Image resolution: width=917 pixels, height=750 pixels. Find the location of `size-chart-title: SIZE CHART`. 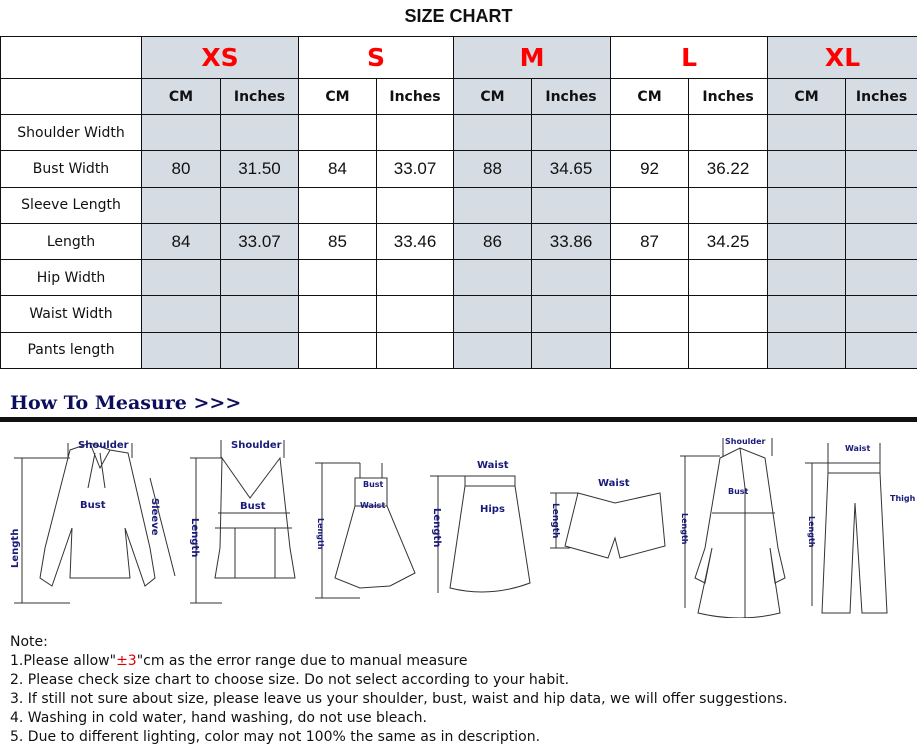

size-chart-title: SIZE CHART is located at coordinates (458, 16).